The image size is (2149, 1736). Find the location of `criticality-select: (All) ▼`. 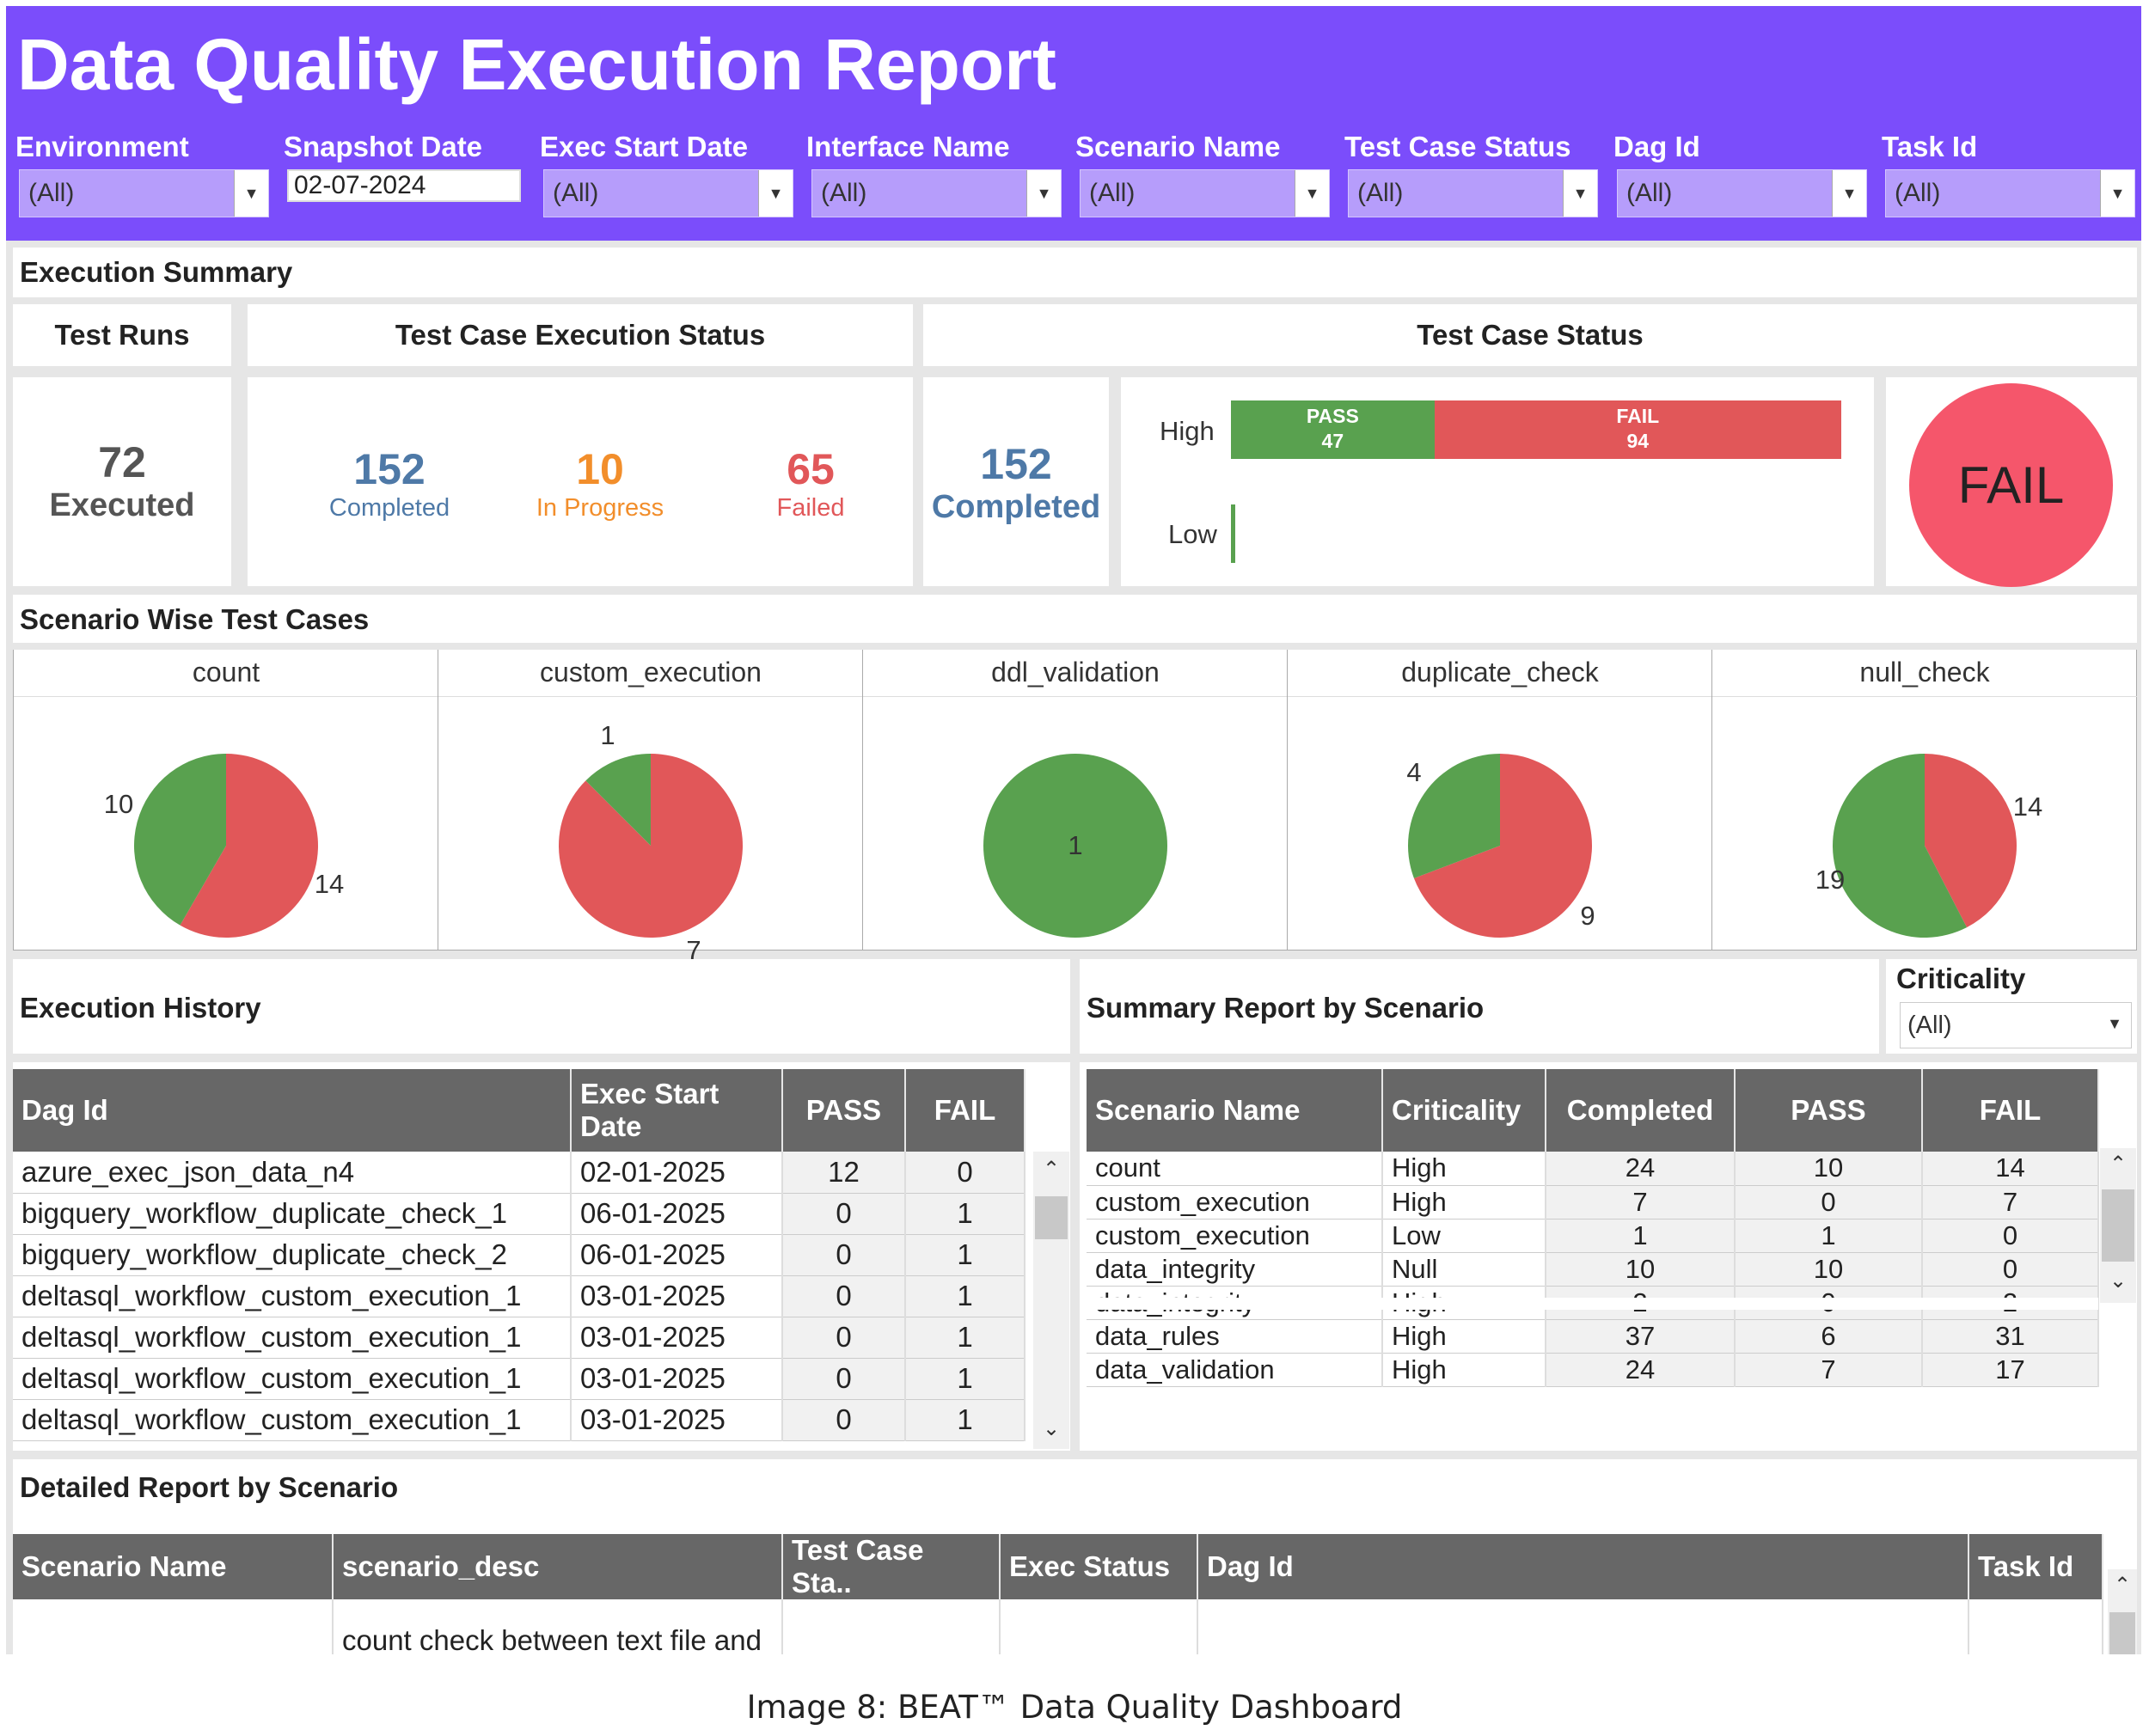

criticality-select: (All) ▼ is located at coordinates (2016, 1025).